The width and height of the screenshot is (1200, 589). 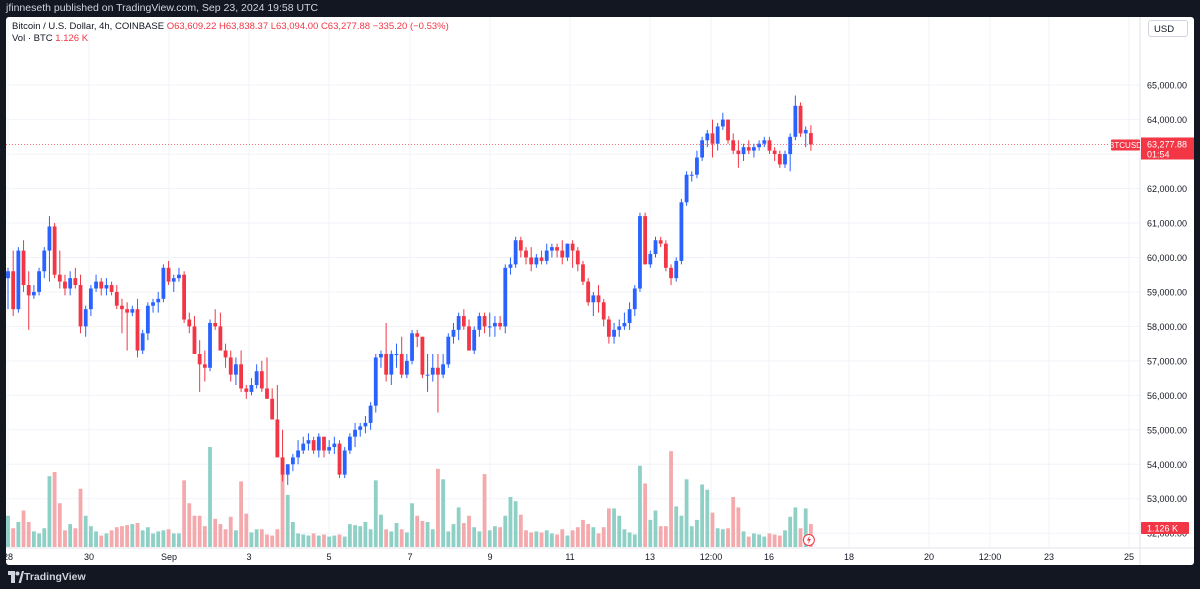 I want to click on last-price-label: 63,277.88, so click(x=1167, y=144).